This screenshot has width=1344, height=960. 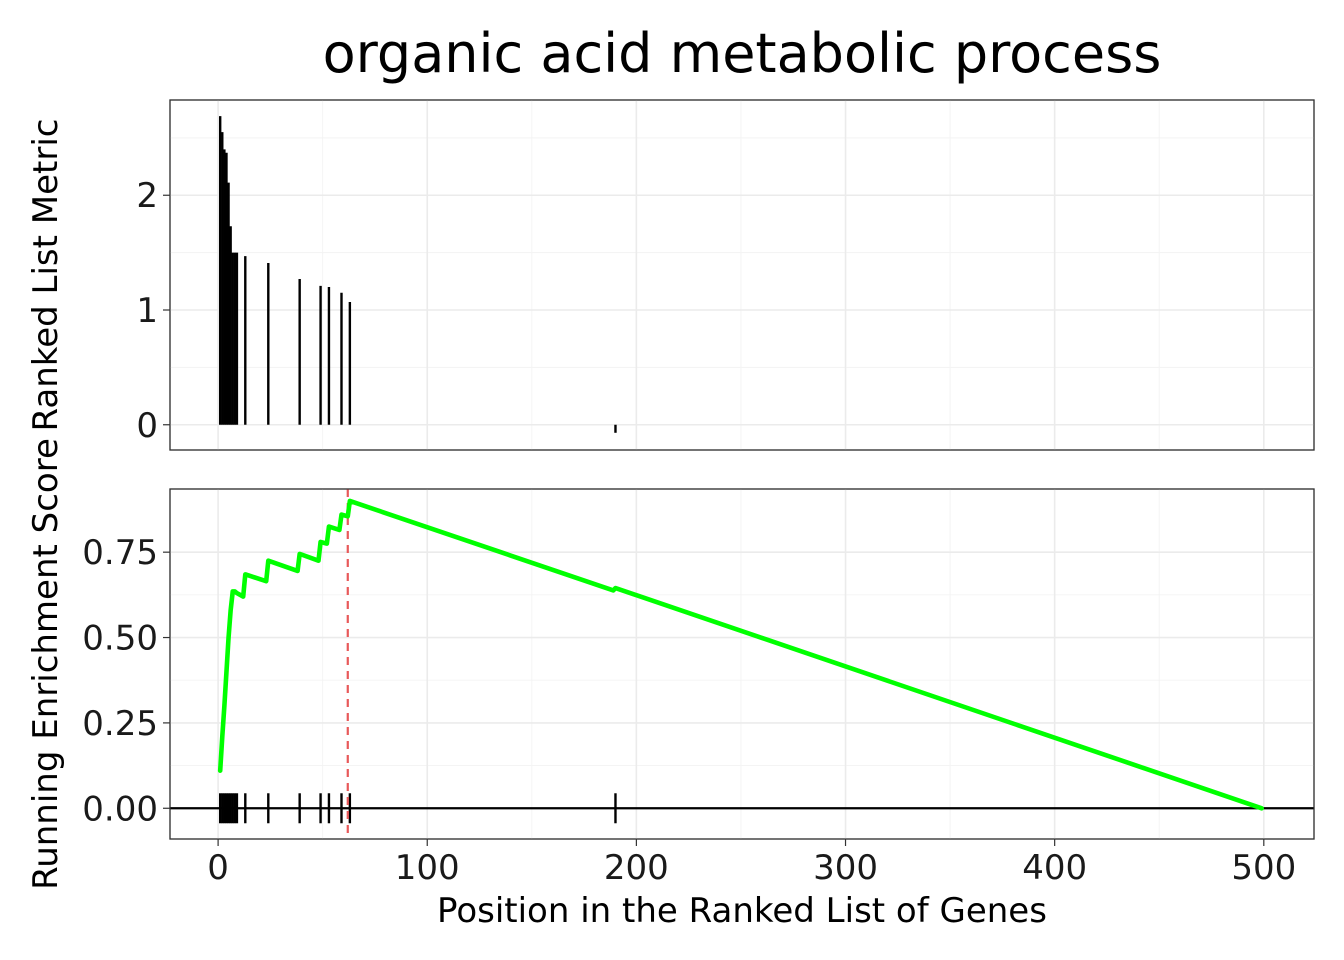 What do you see at coordinates (46, 664) in the screenshot?
I see `running-score-y-axis-title: Running Enrichment Score` at bounding box center [46, 664].